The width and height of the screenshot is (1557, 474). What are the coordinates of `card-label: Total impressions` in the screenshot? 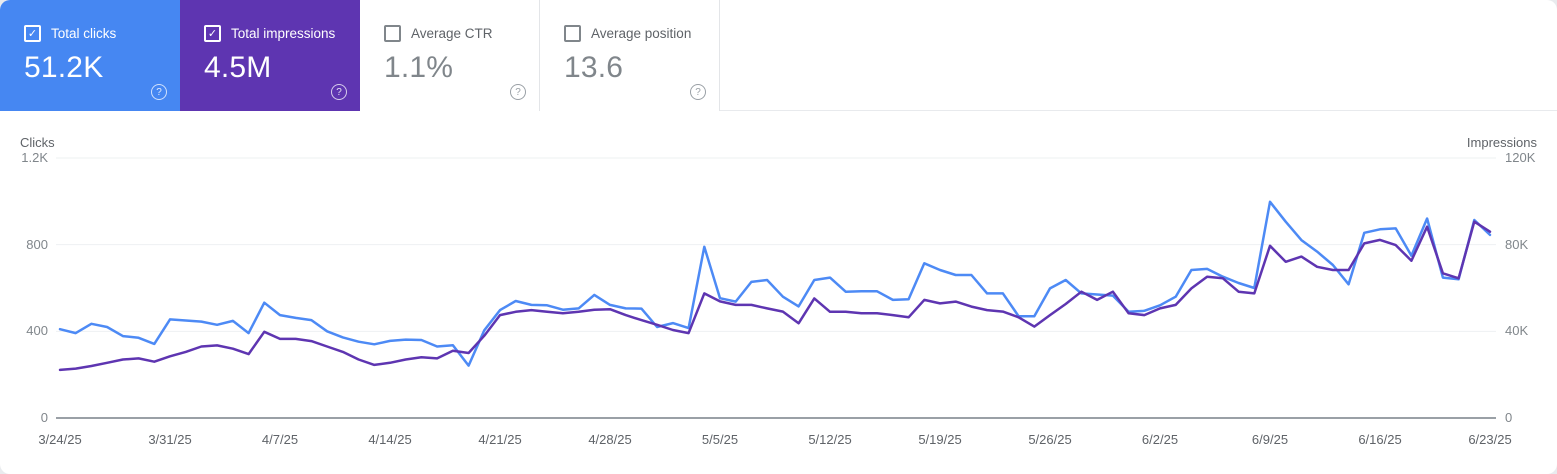 It's located at (283, 33).